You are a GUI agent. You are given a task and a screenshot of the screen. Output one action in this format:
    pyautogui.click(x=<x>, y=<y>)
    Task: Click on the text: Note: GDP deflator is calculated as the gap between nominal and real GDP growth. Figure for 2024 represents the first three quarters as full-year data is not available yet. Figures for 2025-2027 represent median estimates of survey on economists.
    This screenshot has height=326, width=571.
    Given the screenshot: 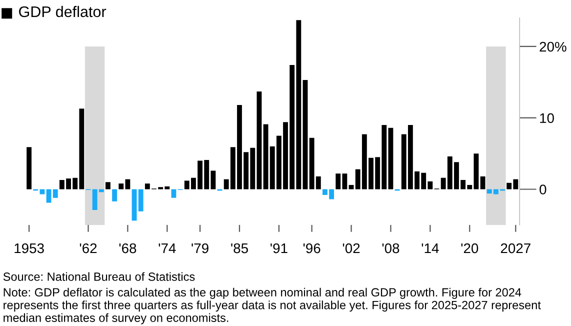 What is the action you would take?
    pyautogui.click(x=272, y=306)
    